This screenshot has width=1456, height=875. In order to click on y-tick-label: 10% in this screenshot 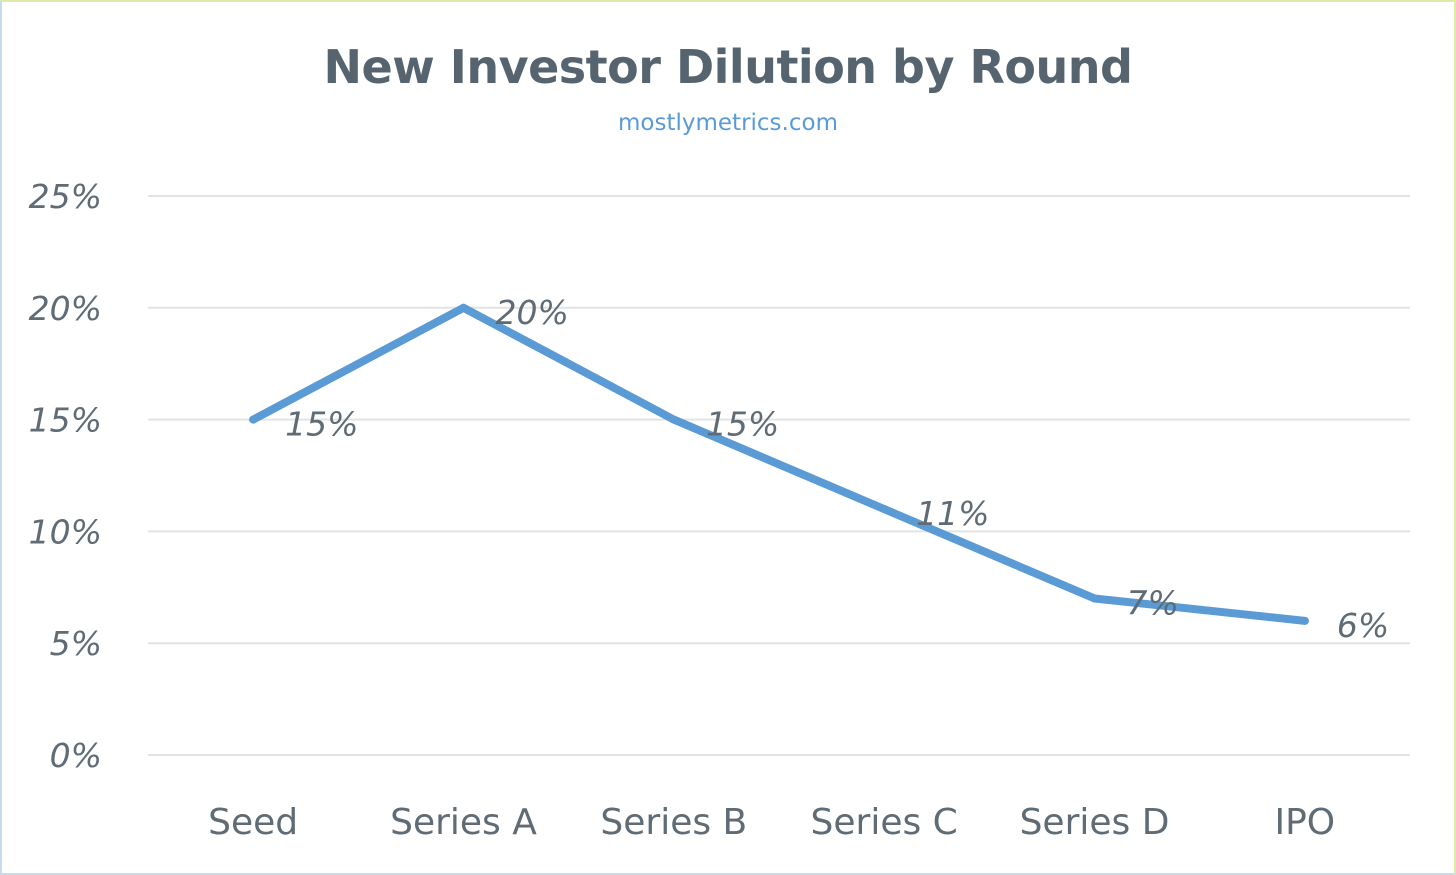, I will do `click(65, 531)`.